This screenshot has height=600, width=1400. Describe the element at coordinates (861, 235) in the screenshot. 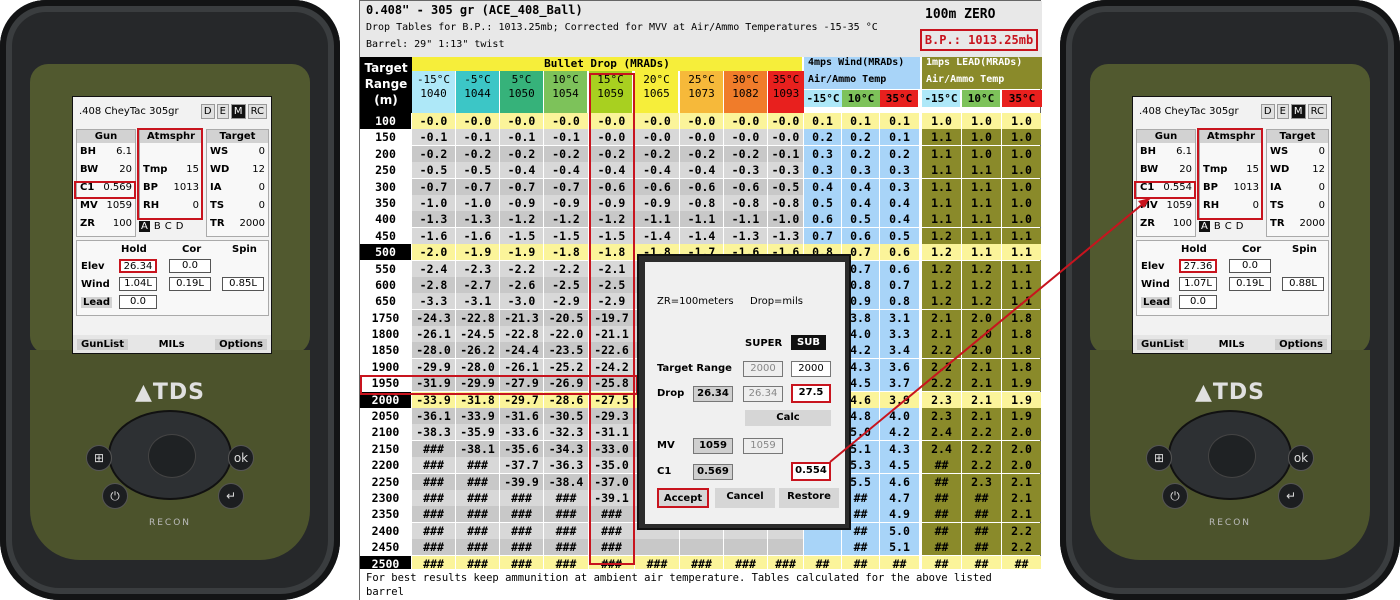

I see `value-cell: 0.6` at that location.